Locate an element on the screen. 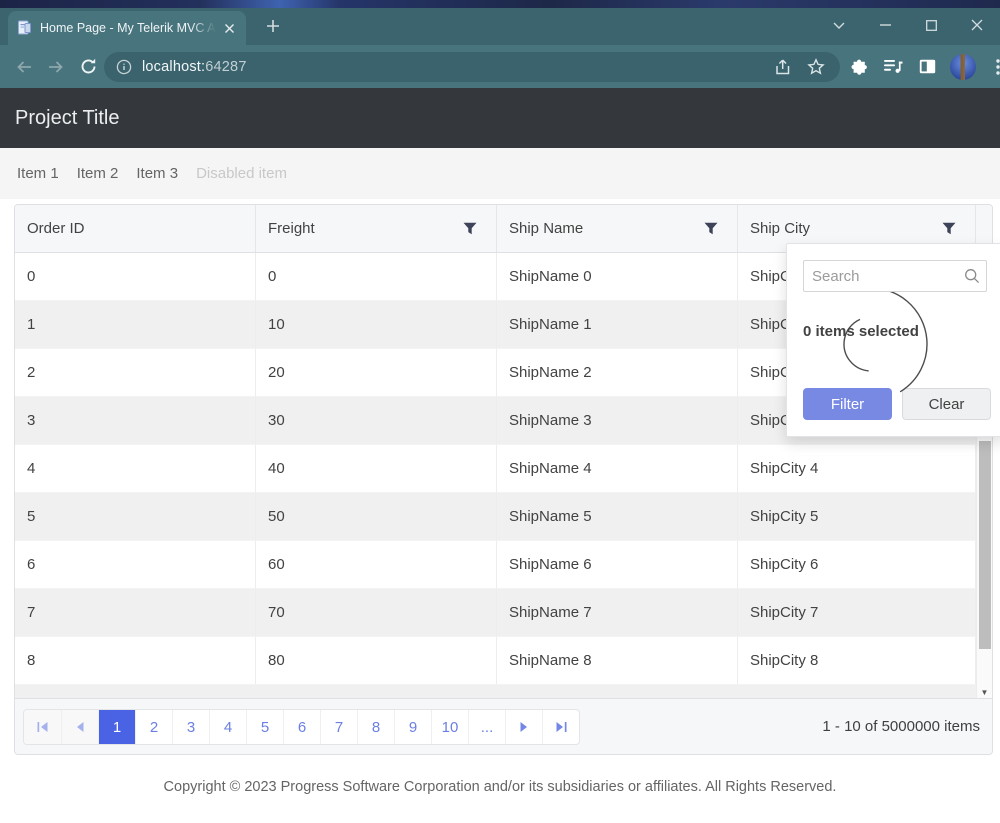 The image size is (1000, 823). menu-item-item-2: Item 2 is located at coordinates (97, 173).